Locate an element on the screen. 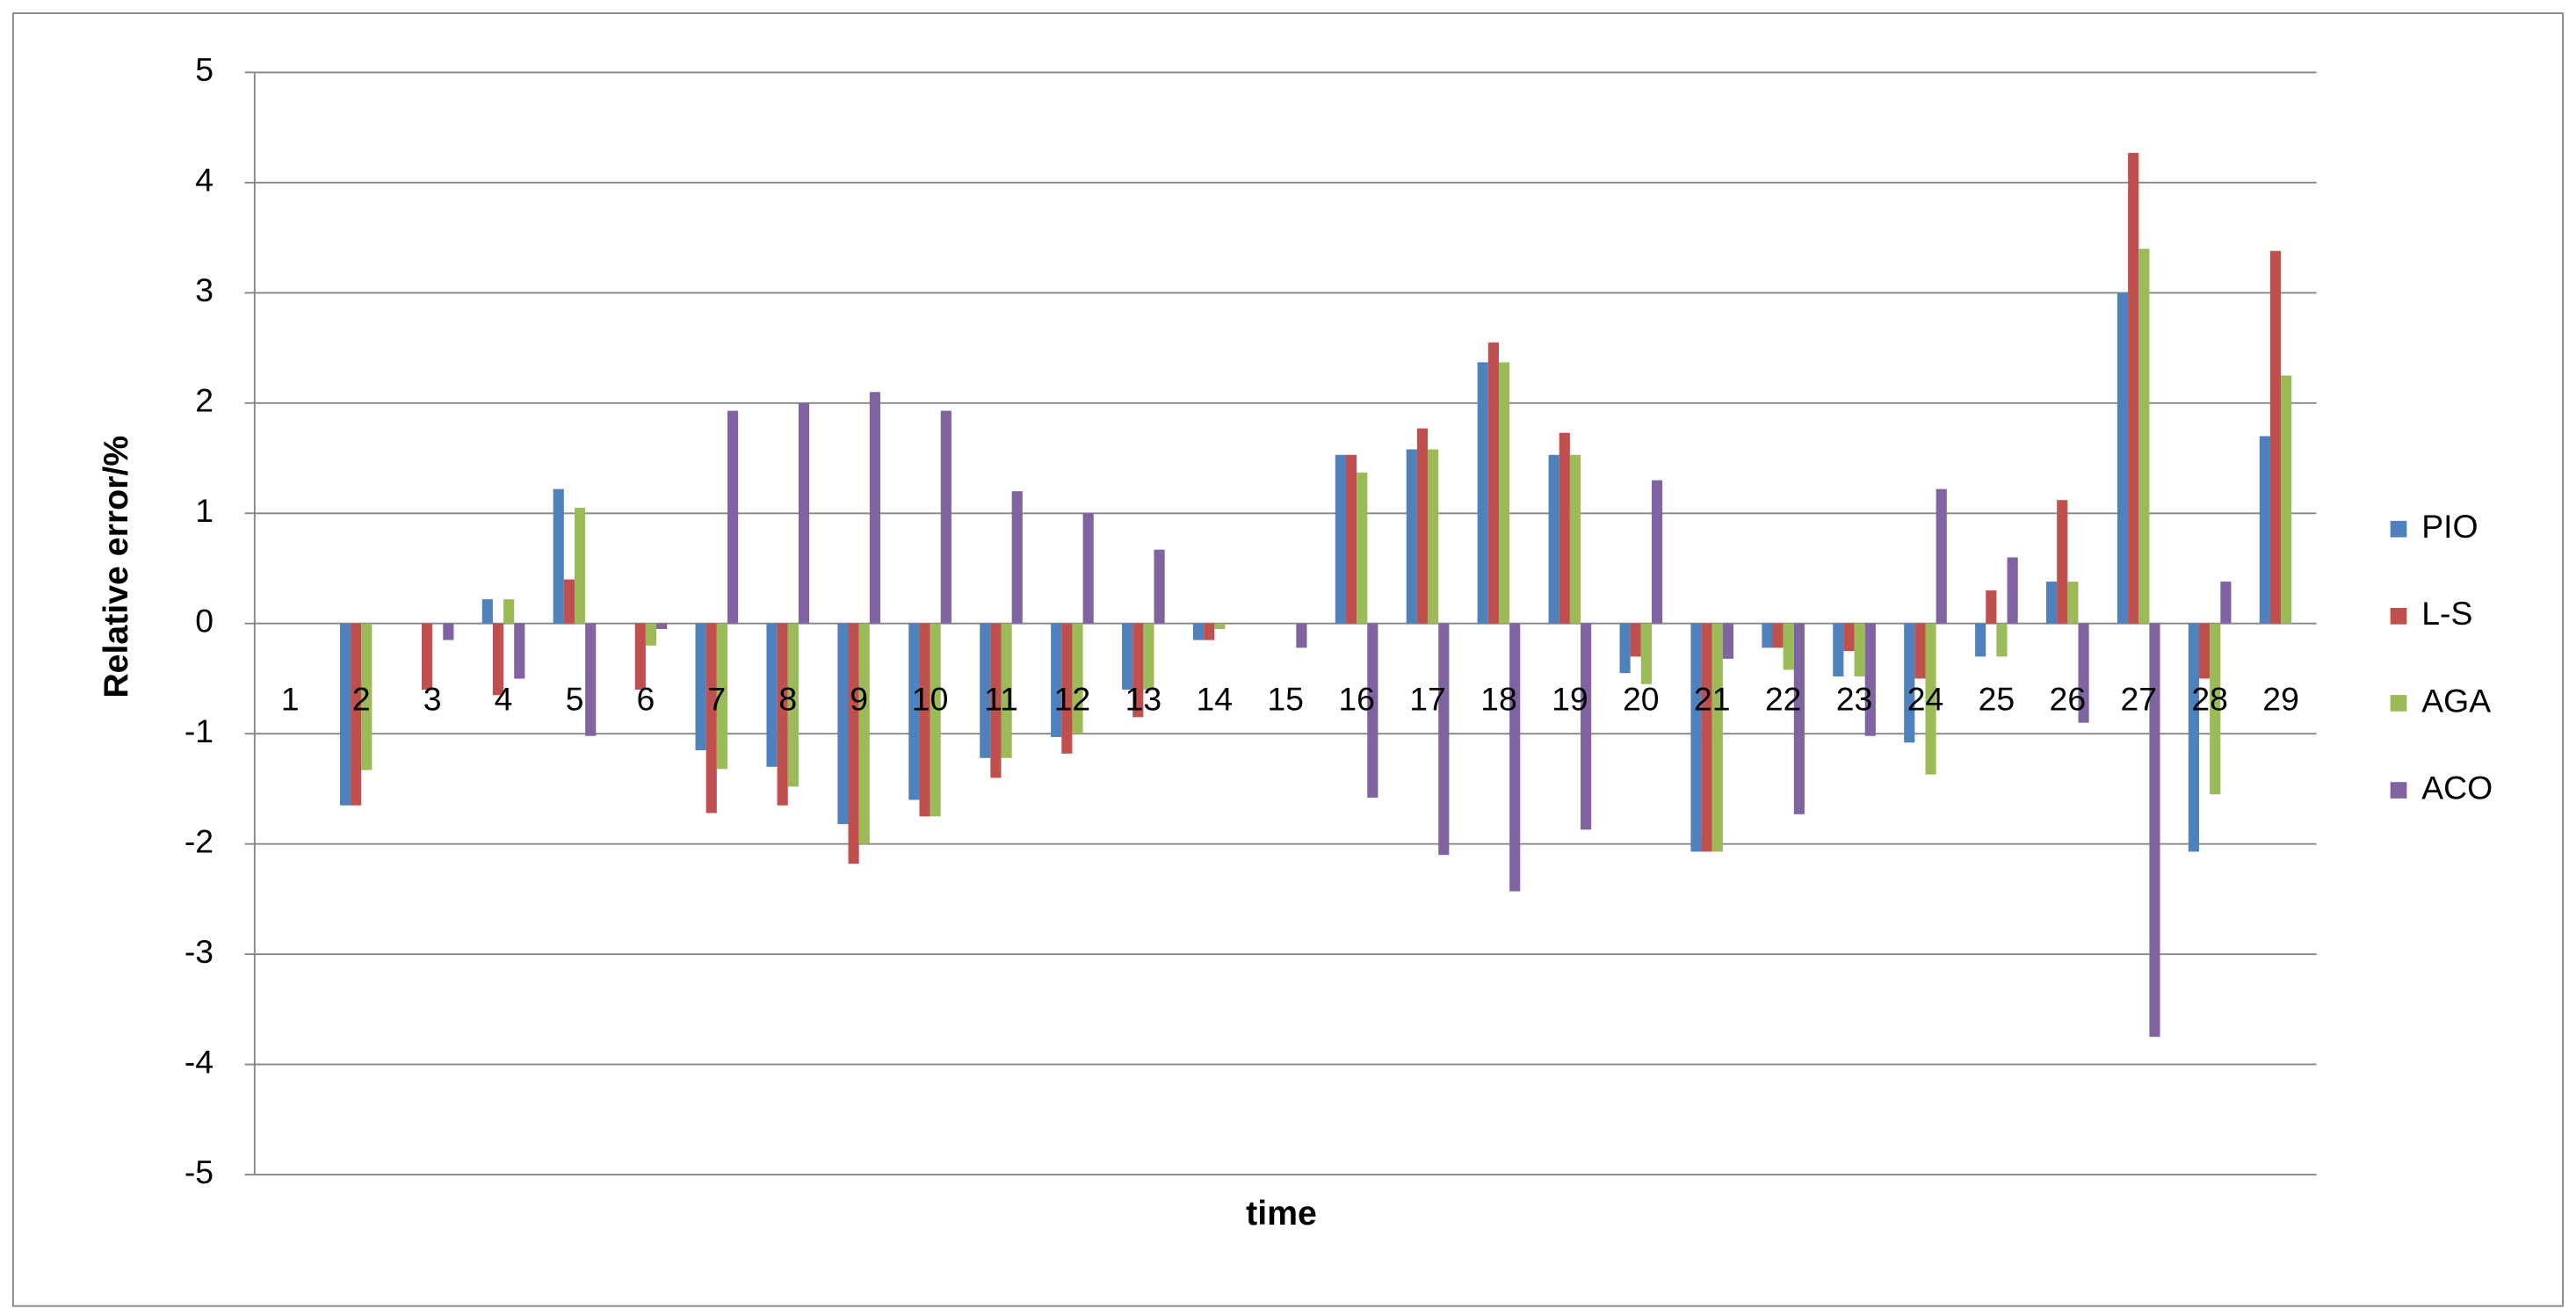  x-tick-label: 3 is located at coordinates (432, 698).